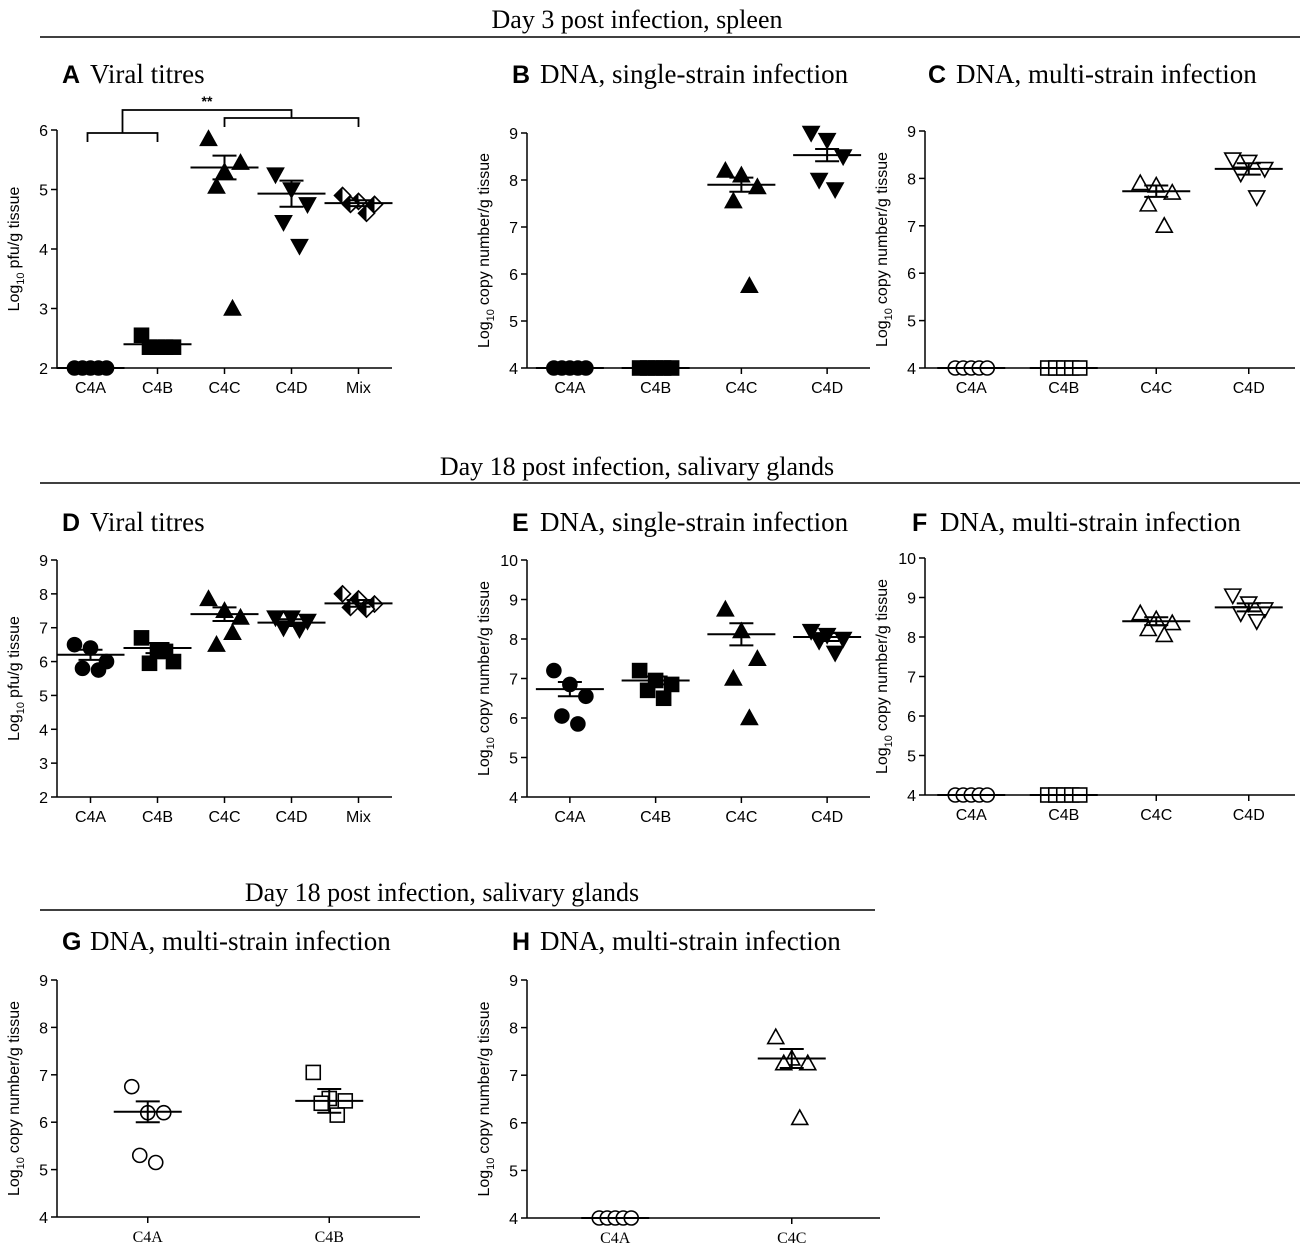 The image size is (1310, 1245). Describe the element at coordinates (521, 75) in the screenshot. I see `panel-letter: B` at that location.